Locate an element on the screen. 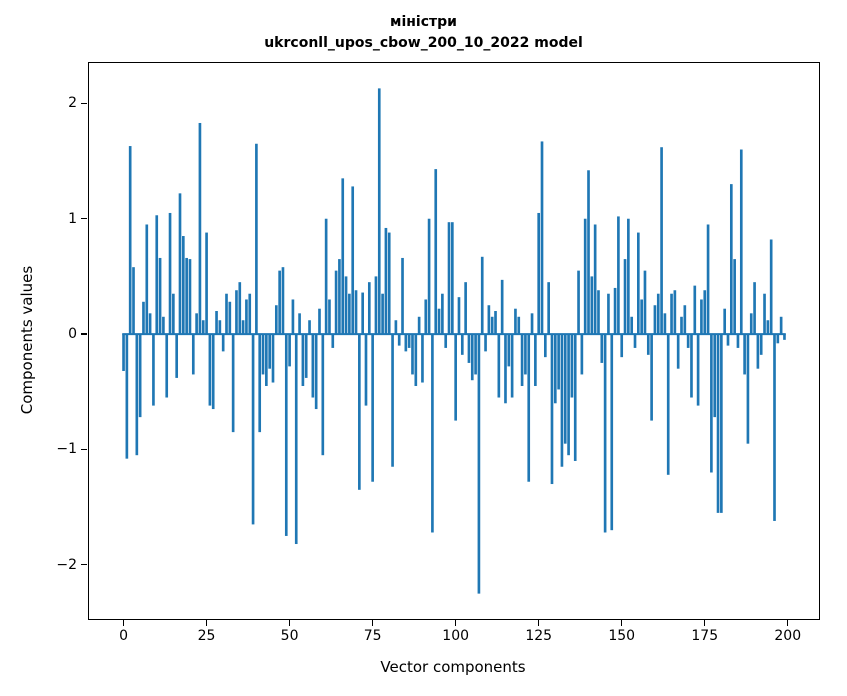  y-tick-label: −2 is located at coordinates (66, 564).